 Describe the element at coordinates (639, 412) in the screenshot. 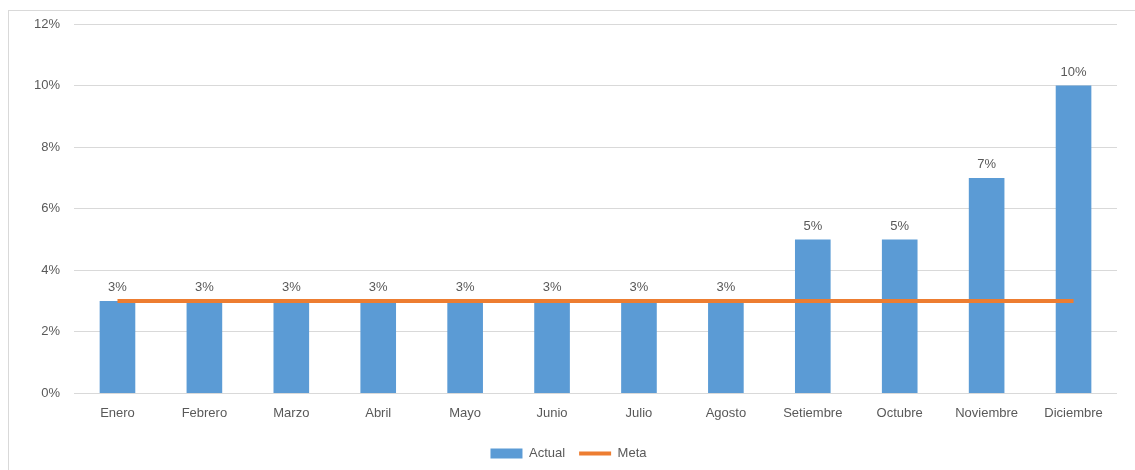

I see `x-tick-label: Julio` at that location.